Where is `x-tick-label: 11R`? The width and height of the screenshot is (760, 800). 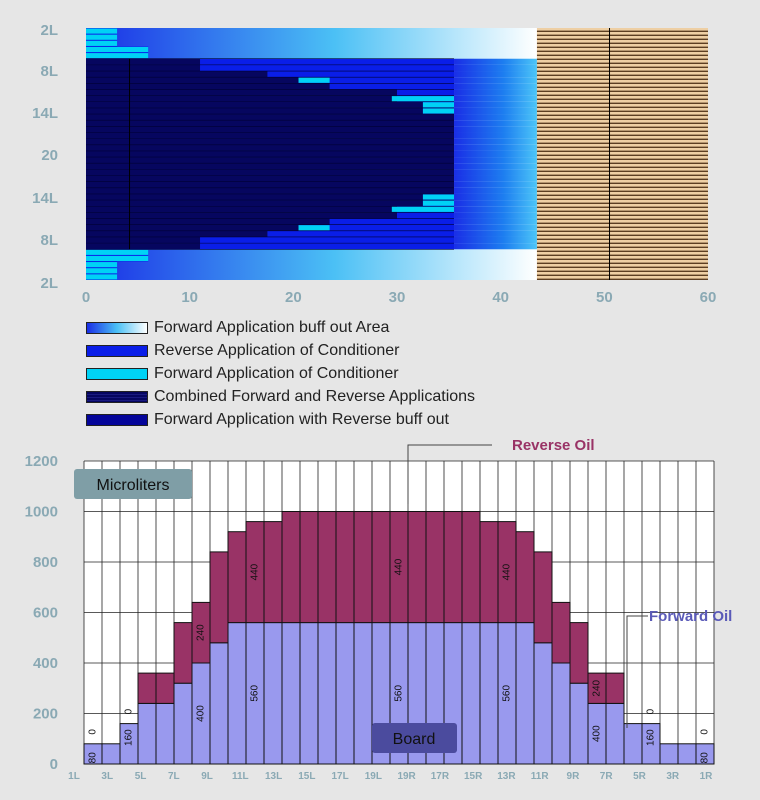
x-tick-label: 11R is located at coordinates (540, 776).